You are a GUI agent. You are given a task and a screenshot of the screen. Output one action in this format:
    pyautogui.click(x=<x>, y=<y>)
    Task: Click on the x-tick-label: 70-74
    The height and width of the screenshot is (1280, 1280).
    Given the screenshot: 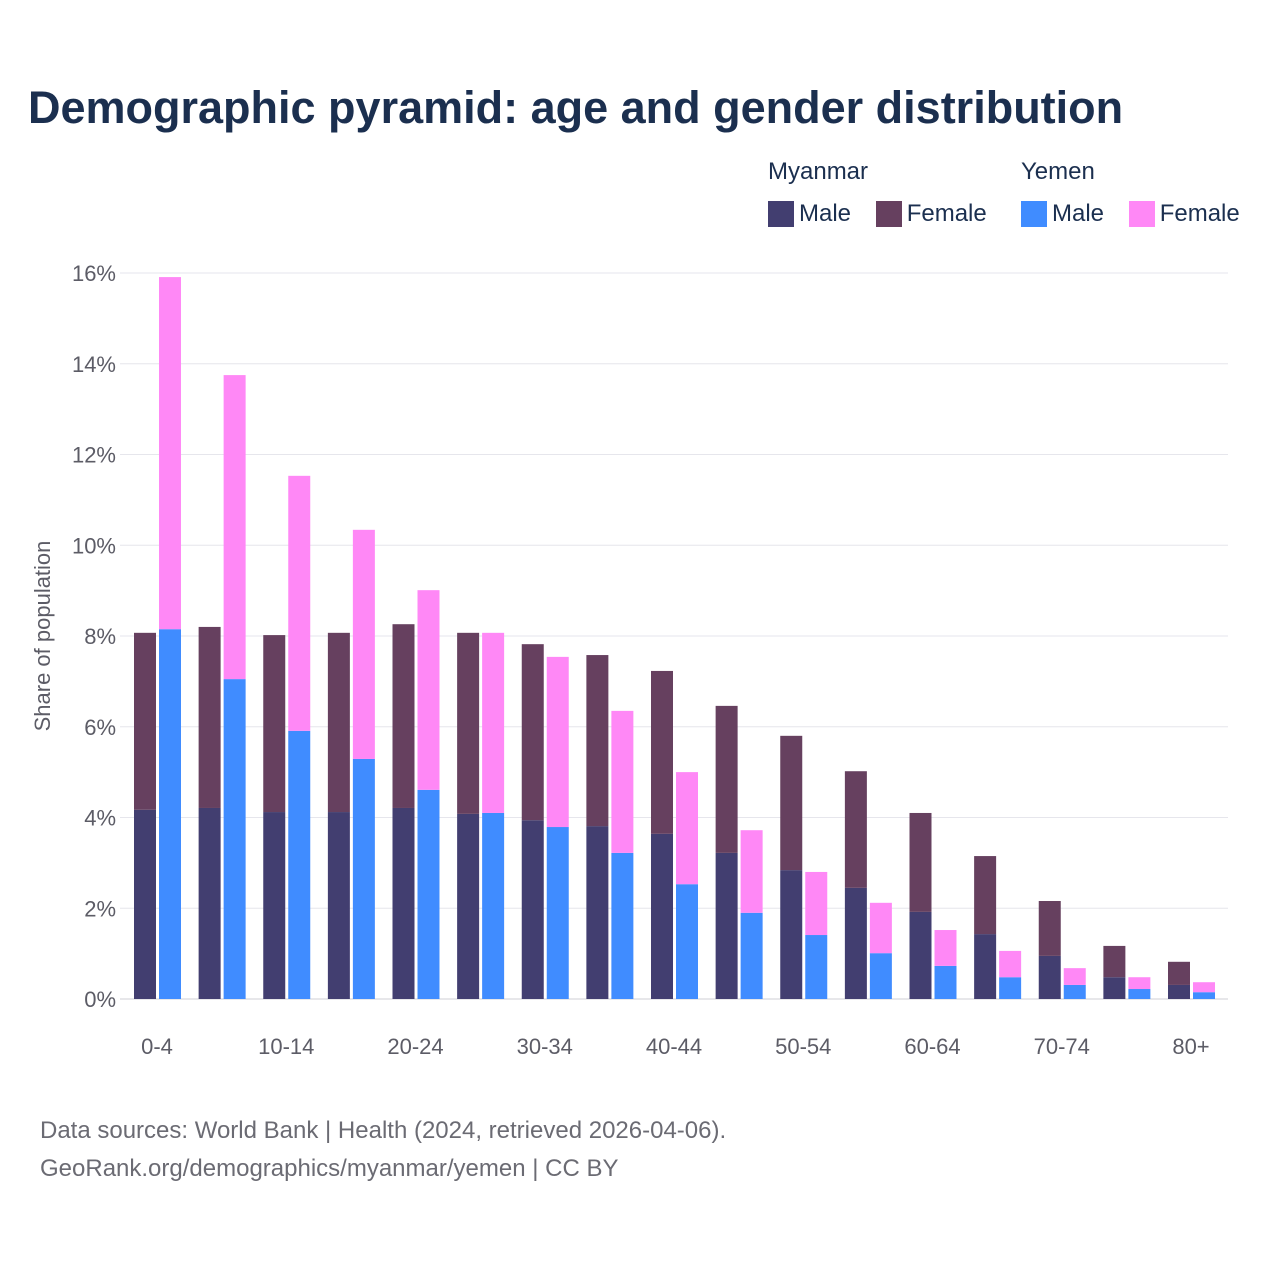 What is the action you would take?
    pyautogui.click(x=1062, y=1046)
    